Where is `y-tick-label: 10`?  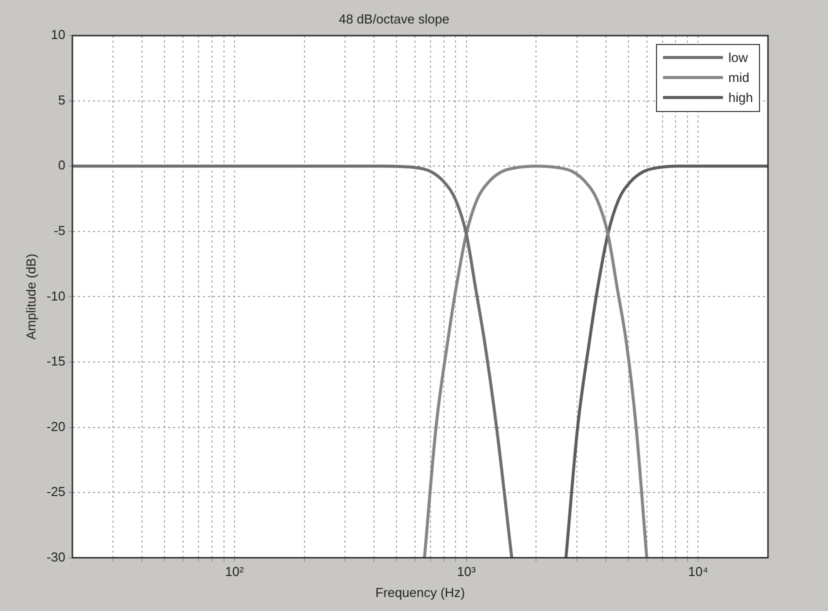
y-tick-label: 10 is located at coordinates (58, 34).